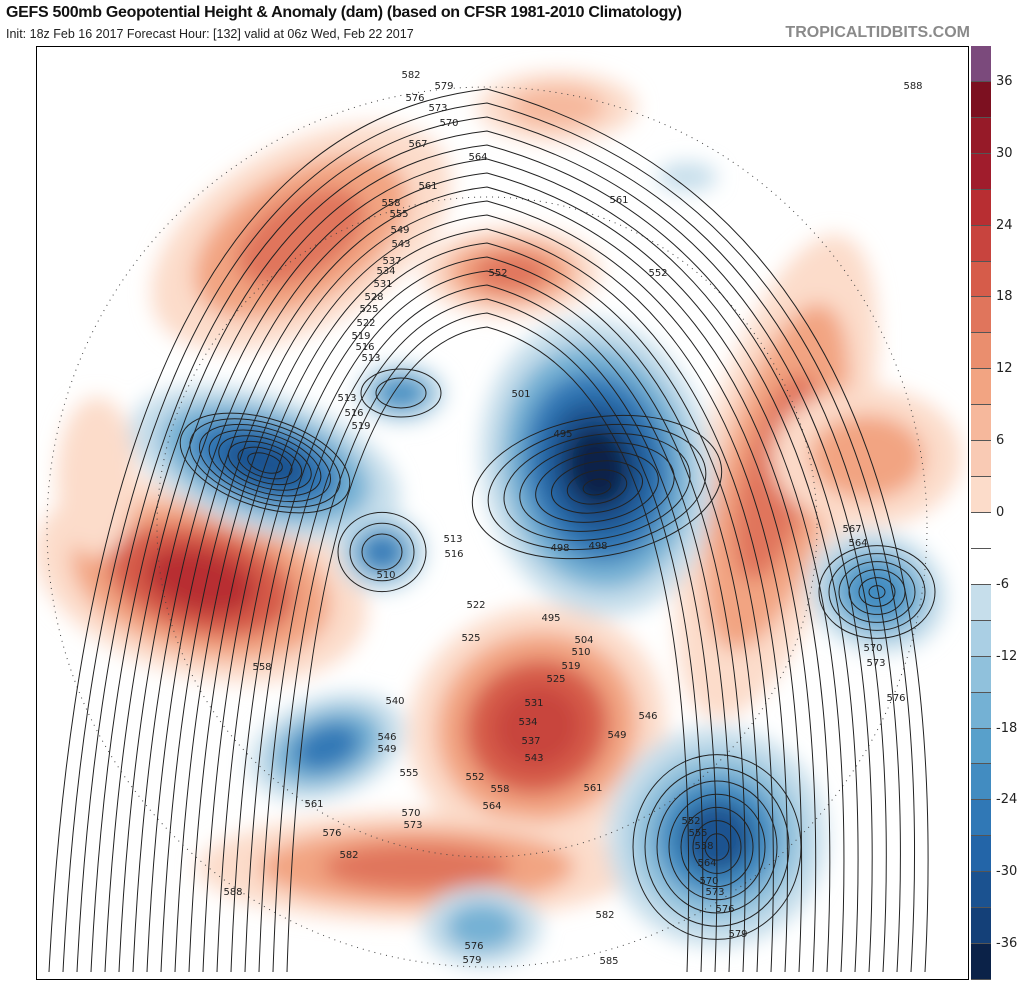  What do you see at coordinates (583, 640) in the screenshot?
I see `contour-label: 504` at bounding box center [583, 640].